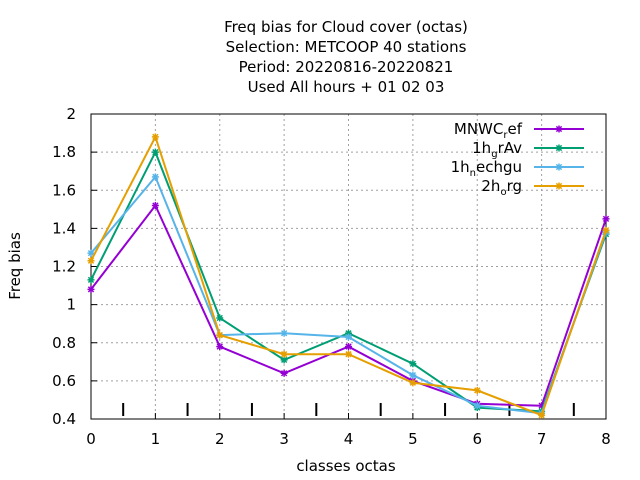  What do you see at coordinates (413, 439) in the screenshot?
I see `x-tick-label: 5` at bounding box center [413, 439].